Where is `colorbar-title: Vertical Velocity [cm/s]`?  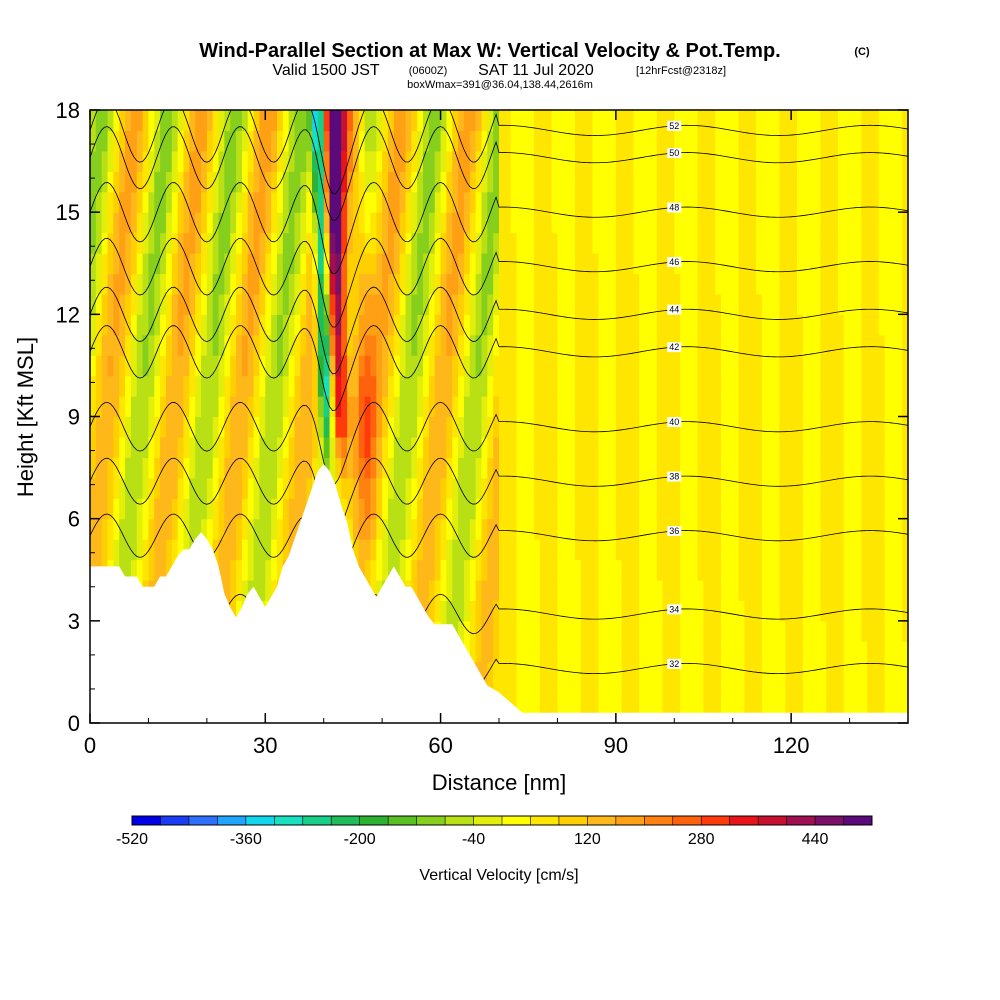
colorbar-title: Vertical Velocity [cm/s] is located at coordinates (498, 875).